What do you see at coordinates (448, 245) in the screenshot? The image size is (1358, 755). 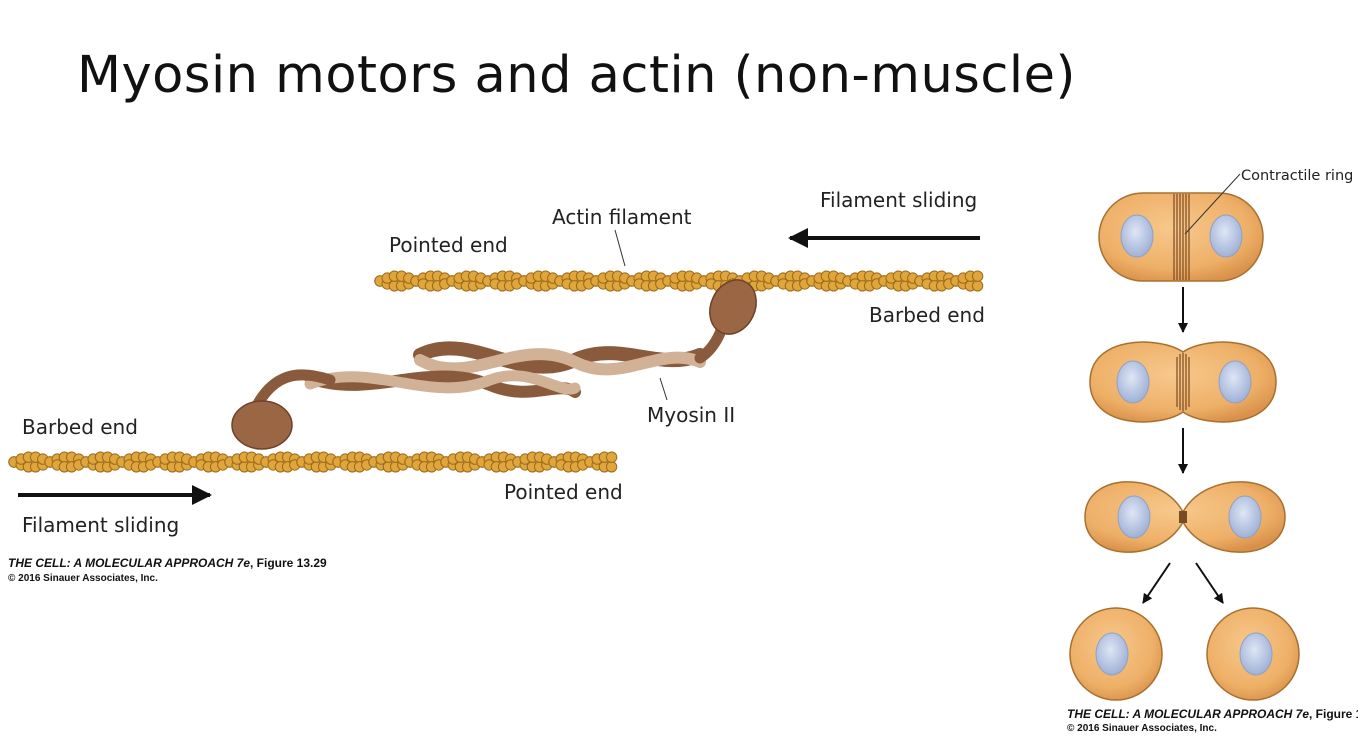 I see `label-top-pointed-end: Pointed end` at bounding box center [448, 245].